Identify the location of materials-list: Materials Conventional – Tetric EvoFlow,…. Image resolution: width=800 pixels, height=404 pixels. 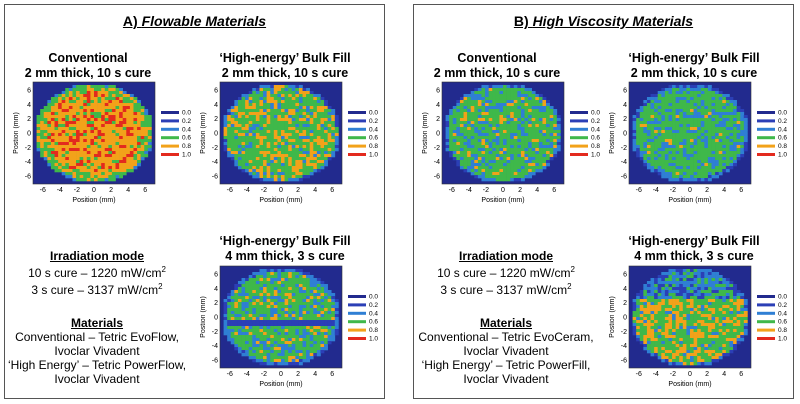
(97, 351).